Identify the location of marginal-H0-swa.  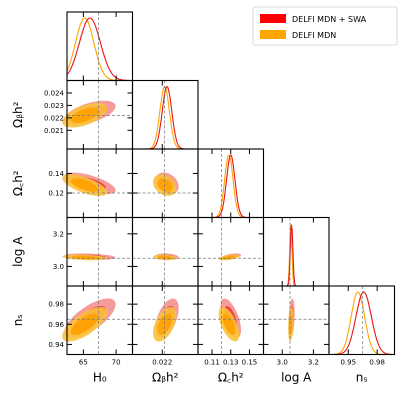
(99, 49).